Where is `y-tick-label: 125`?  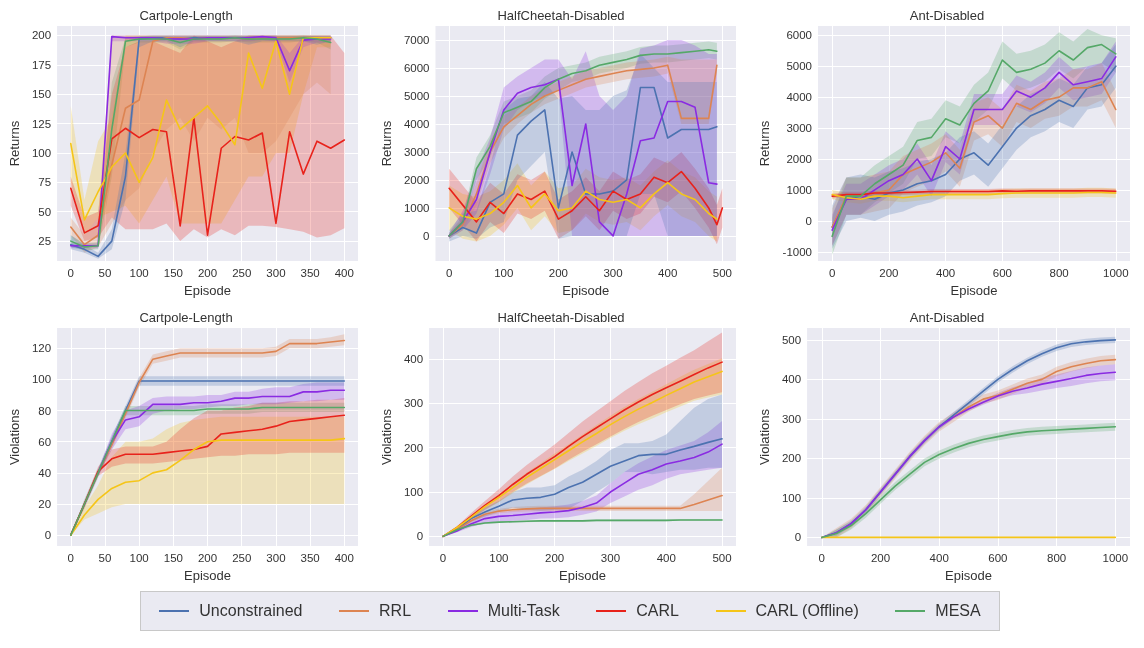 y-tick-label: 125 is located at coordinates (41, 123).